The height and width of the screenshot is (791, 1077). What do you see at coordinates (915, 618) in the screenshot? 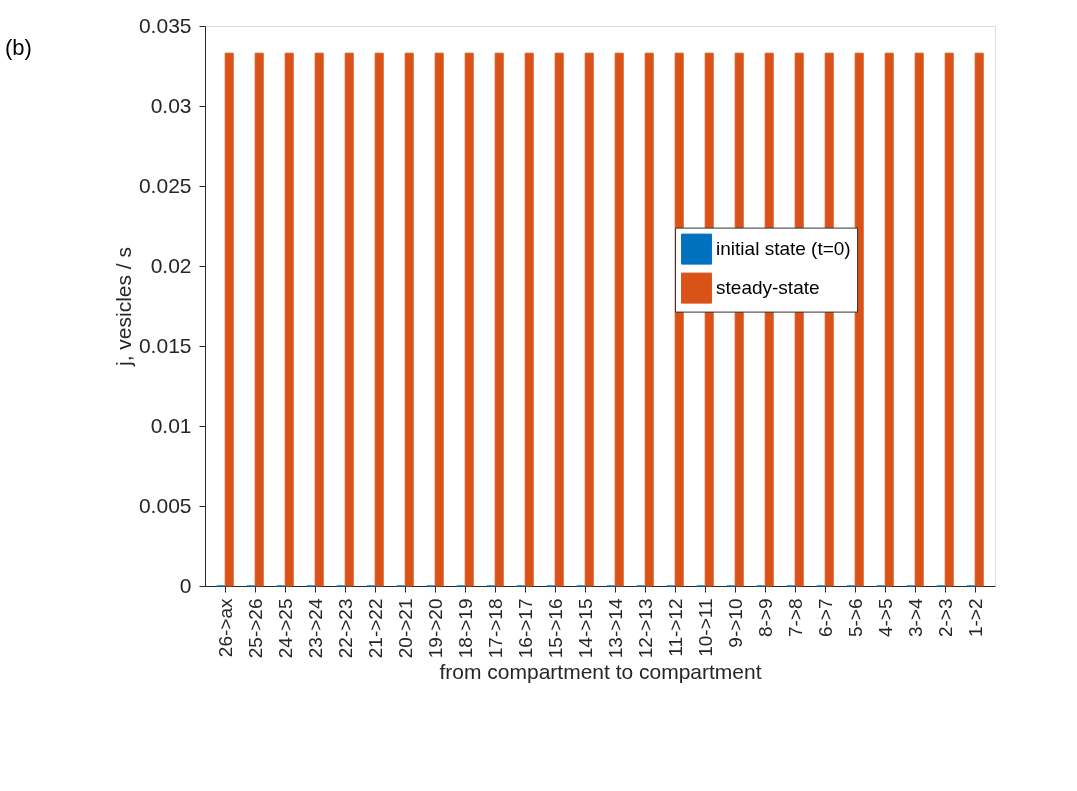
I see `x-tick-label: 3->4` at bounding box center [915, 618].